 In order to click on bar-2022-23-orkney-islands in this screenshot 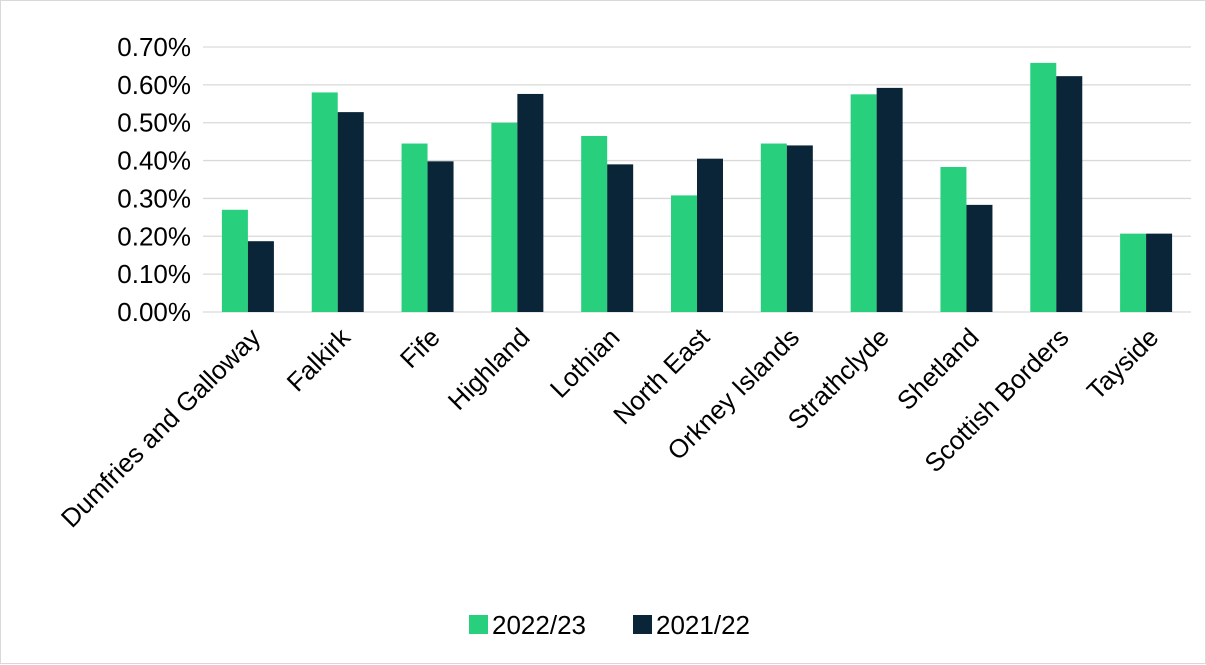, I will do `click(773, 227)`.